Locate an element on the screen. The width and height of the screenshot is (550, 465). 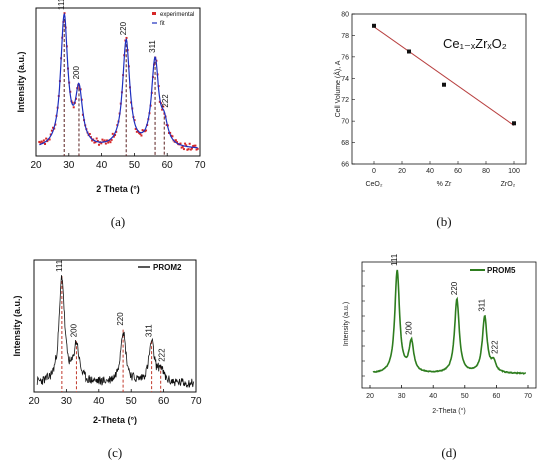
b-x-tick-label: 0 is located at coordinates (374, 171).